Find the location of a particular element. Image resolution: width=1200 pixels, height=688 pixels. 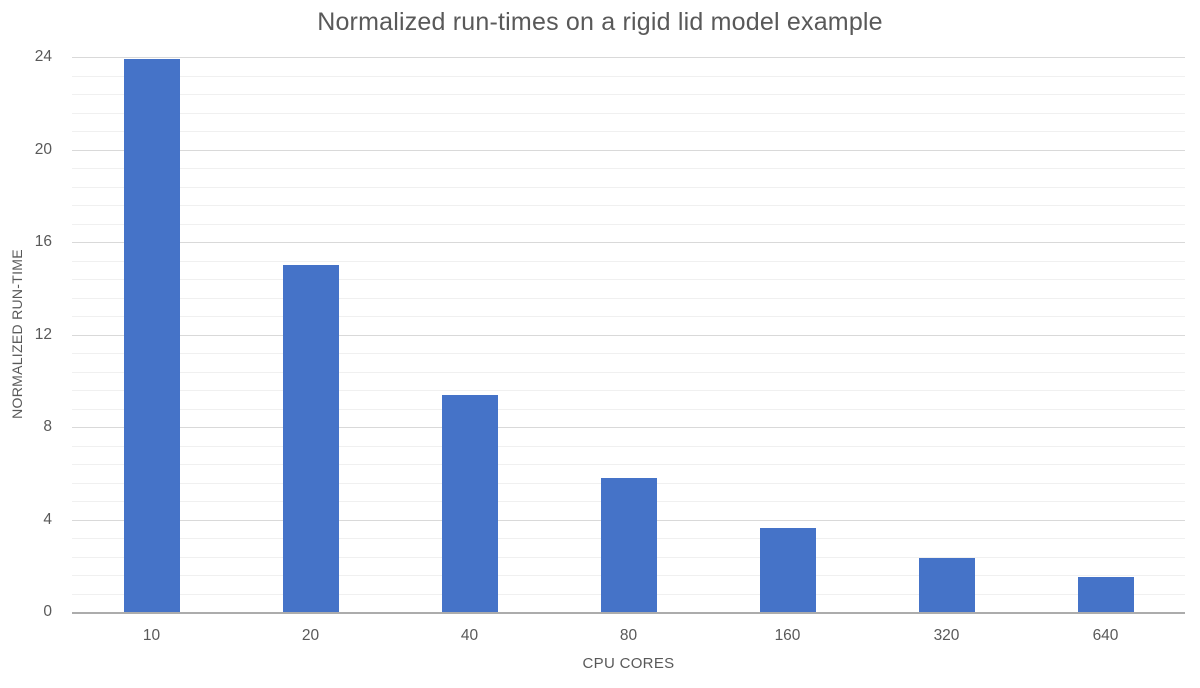

bar-160-cores is located at coordinates (788, 569).